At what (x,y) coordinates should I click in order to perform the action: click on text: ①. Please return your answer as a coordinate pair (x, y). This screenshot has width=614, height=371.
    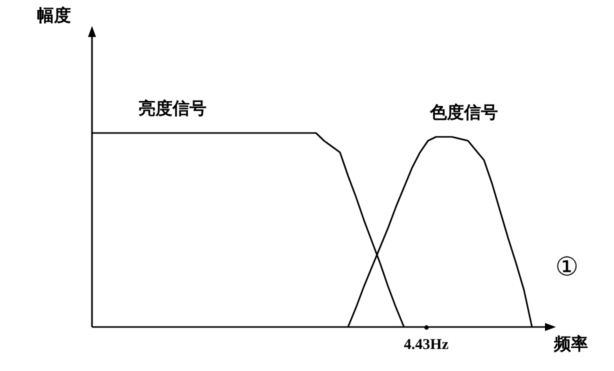
    Looking at the image, I should click on (567, 267).